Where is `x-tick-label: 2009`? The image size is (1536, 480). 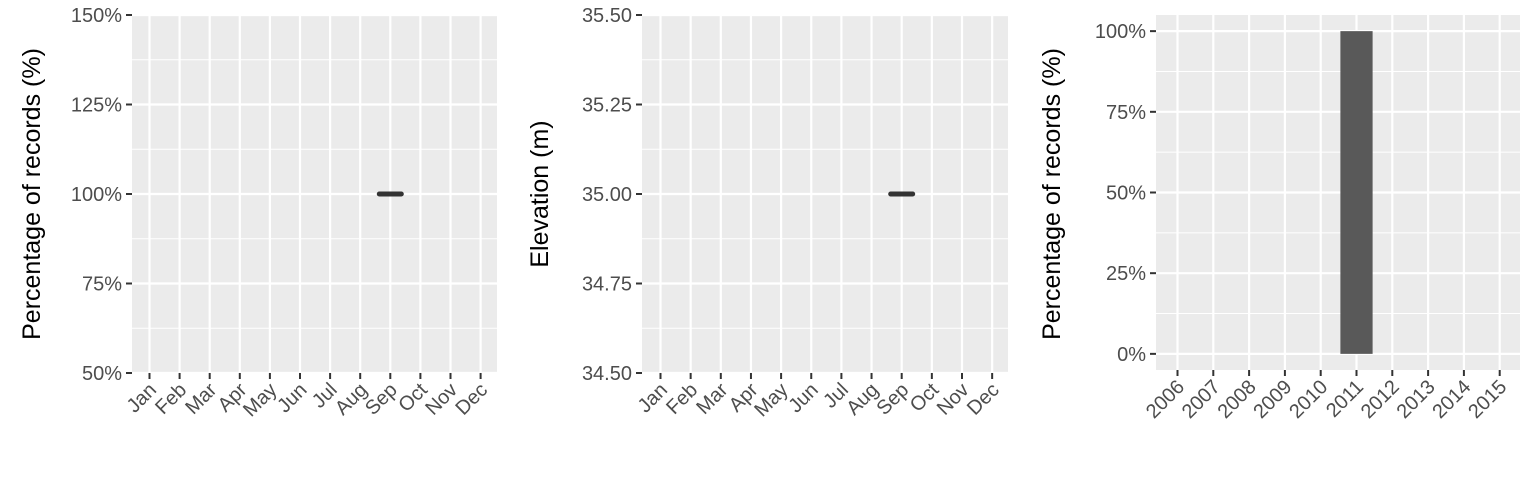
x-tick-label: 2009 is located at coordinates (1272, 399).